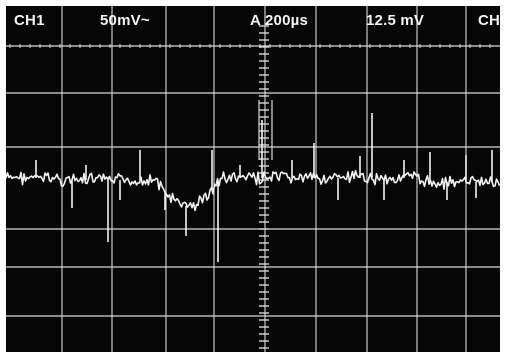 Image resolution: width=506 pixels, height=358 pixels. Describe the element at coordinates (256, 20) in the screenshot. I see `trigger-source-readout: A` at that location.